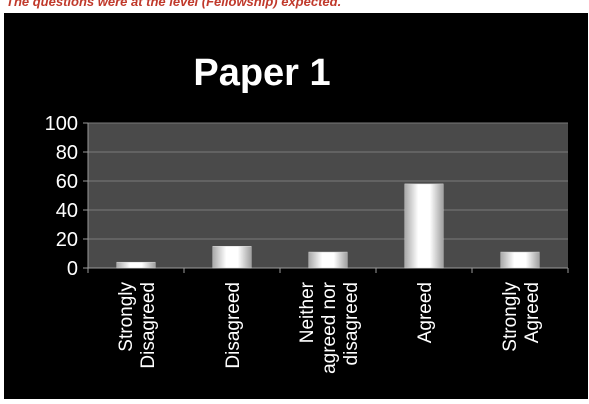 This screenshot has height=404, width=589. What do you see at coordinates (521, 317) in the screenshot?
I see `x-tick-label: StronglyAgreed` at bounding box center [521, 317].